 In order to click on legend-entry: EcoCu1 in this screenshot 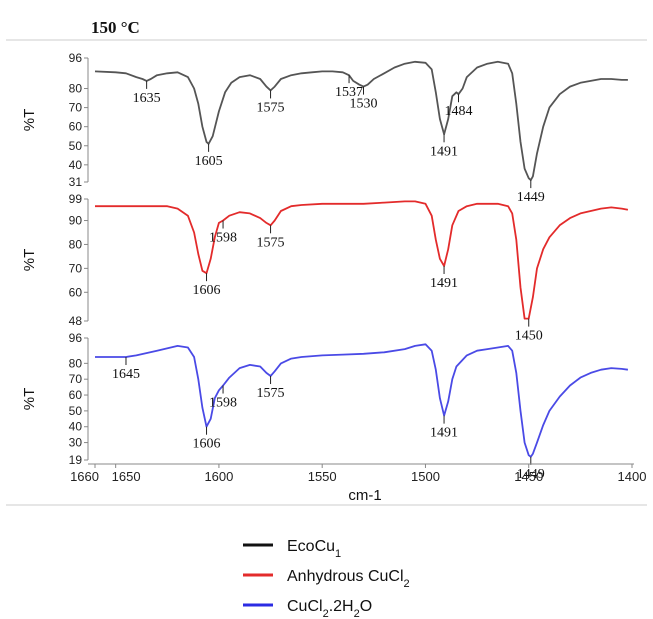, I will do `click(292, 549)`.